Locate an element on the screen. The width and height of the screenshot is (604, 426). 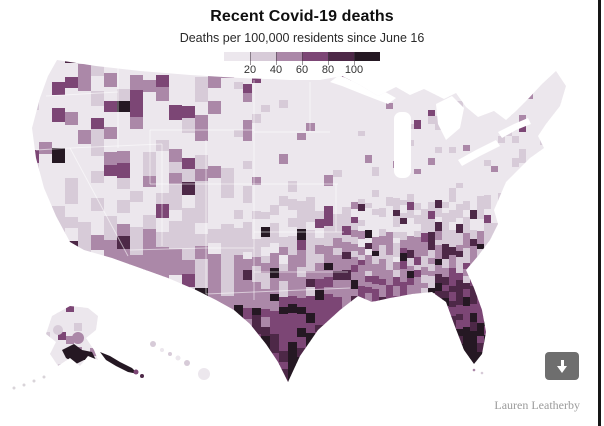
alaska-inset is located at coordinates (78, 348).